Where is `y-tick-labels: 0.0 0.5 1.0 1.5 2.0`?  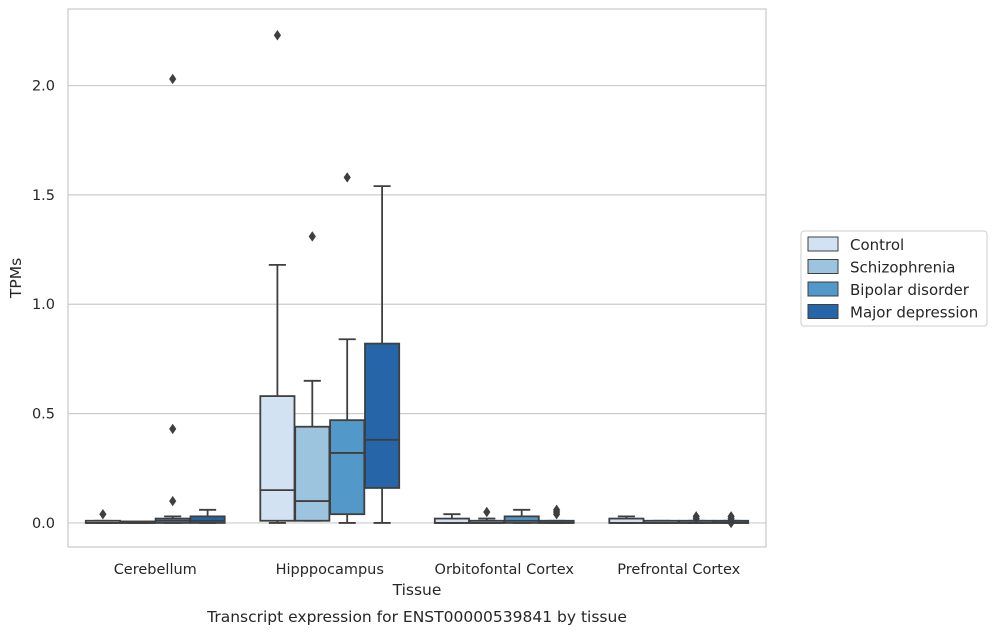 y-tick-labels: 0.0 0.5 1.0 1.5 2.0 is located at coordinates (43, 305).